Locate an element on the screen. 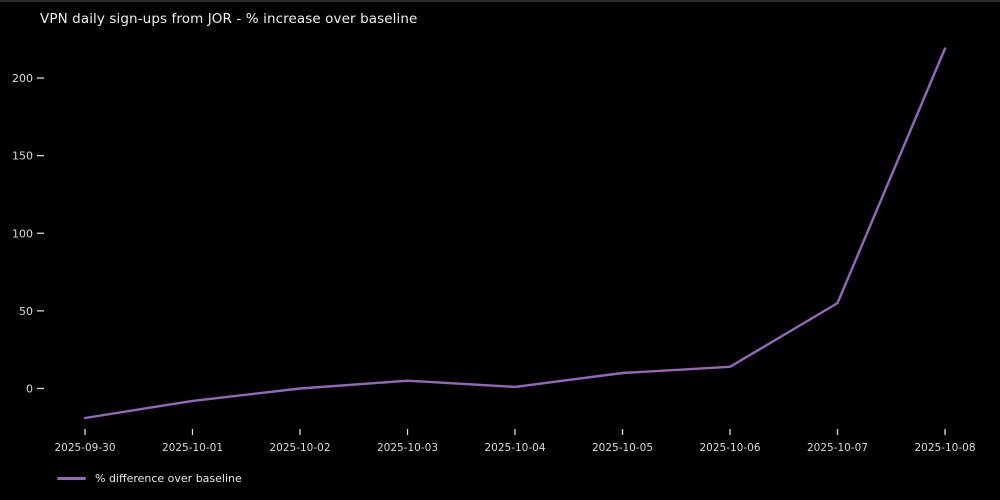 The width and height of the screenshot is (1000, 500). x-axis-tick-label: 2025-10-05 is located at coordinates (622, 448).